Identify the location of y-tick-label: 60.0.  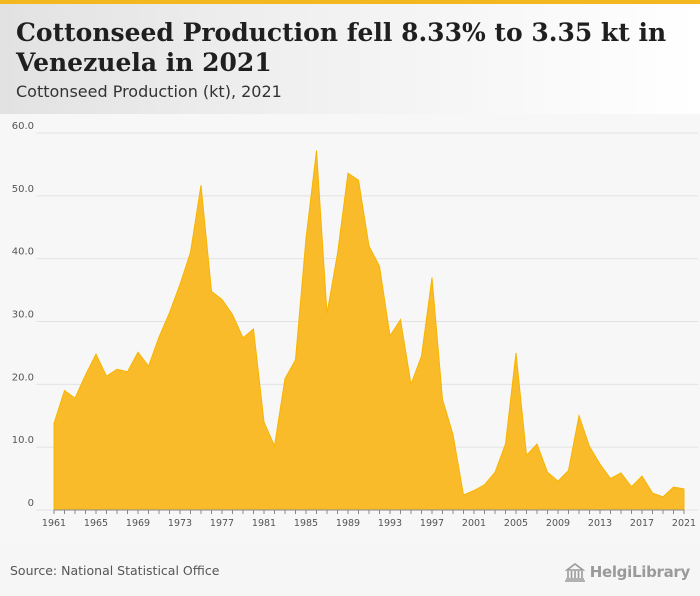
(23, 126).